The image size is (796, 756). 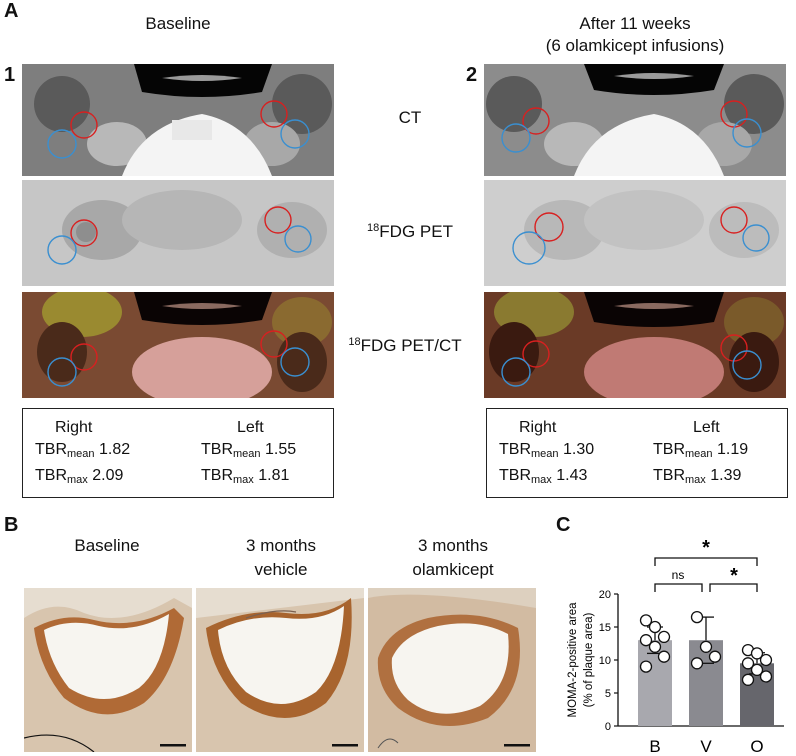 I want to click on y-axis-label-line1: MOMA-2-positive area, so click(x=573, y=660).